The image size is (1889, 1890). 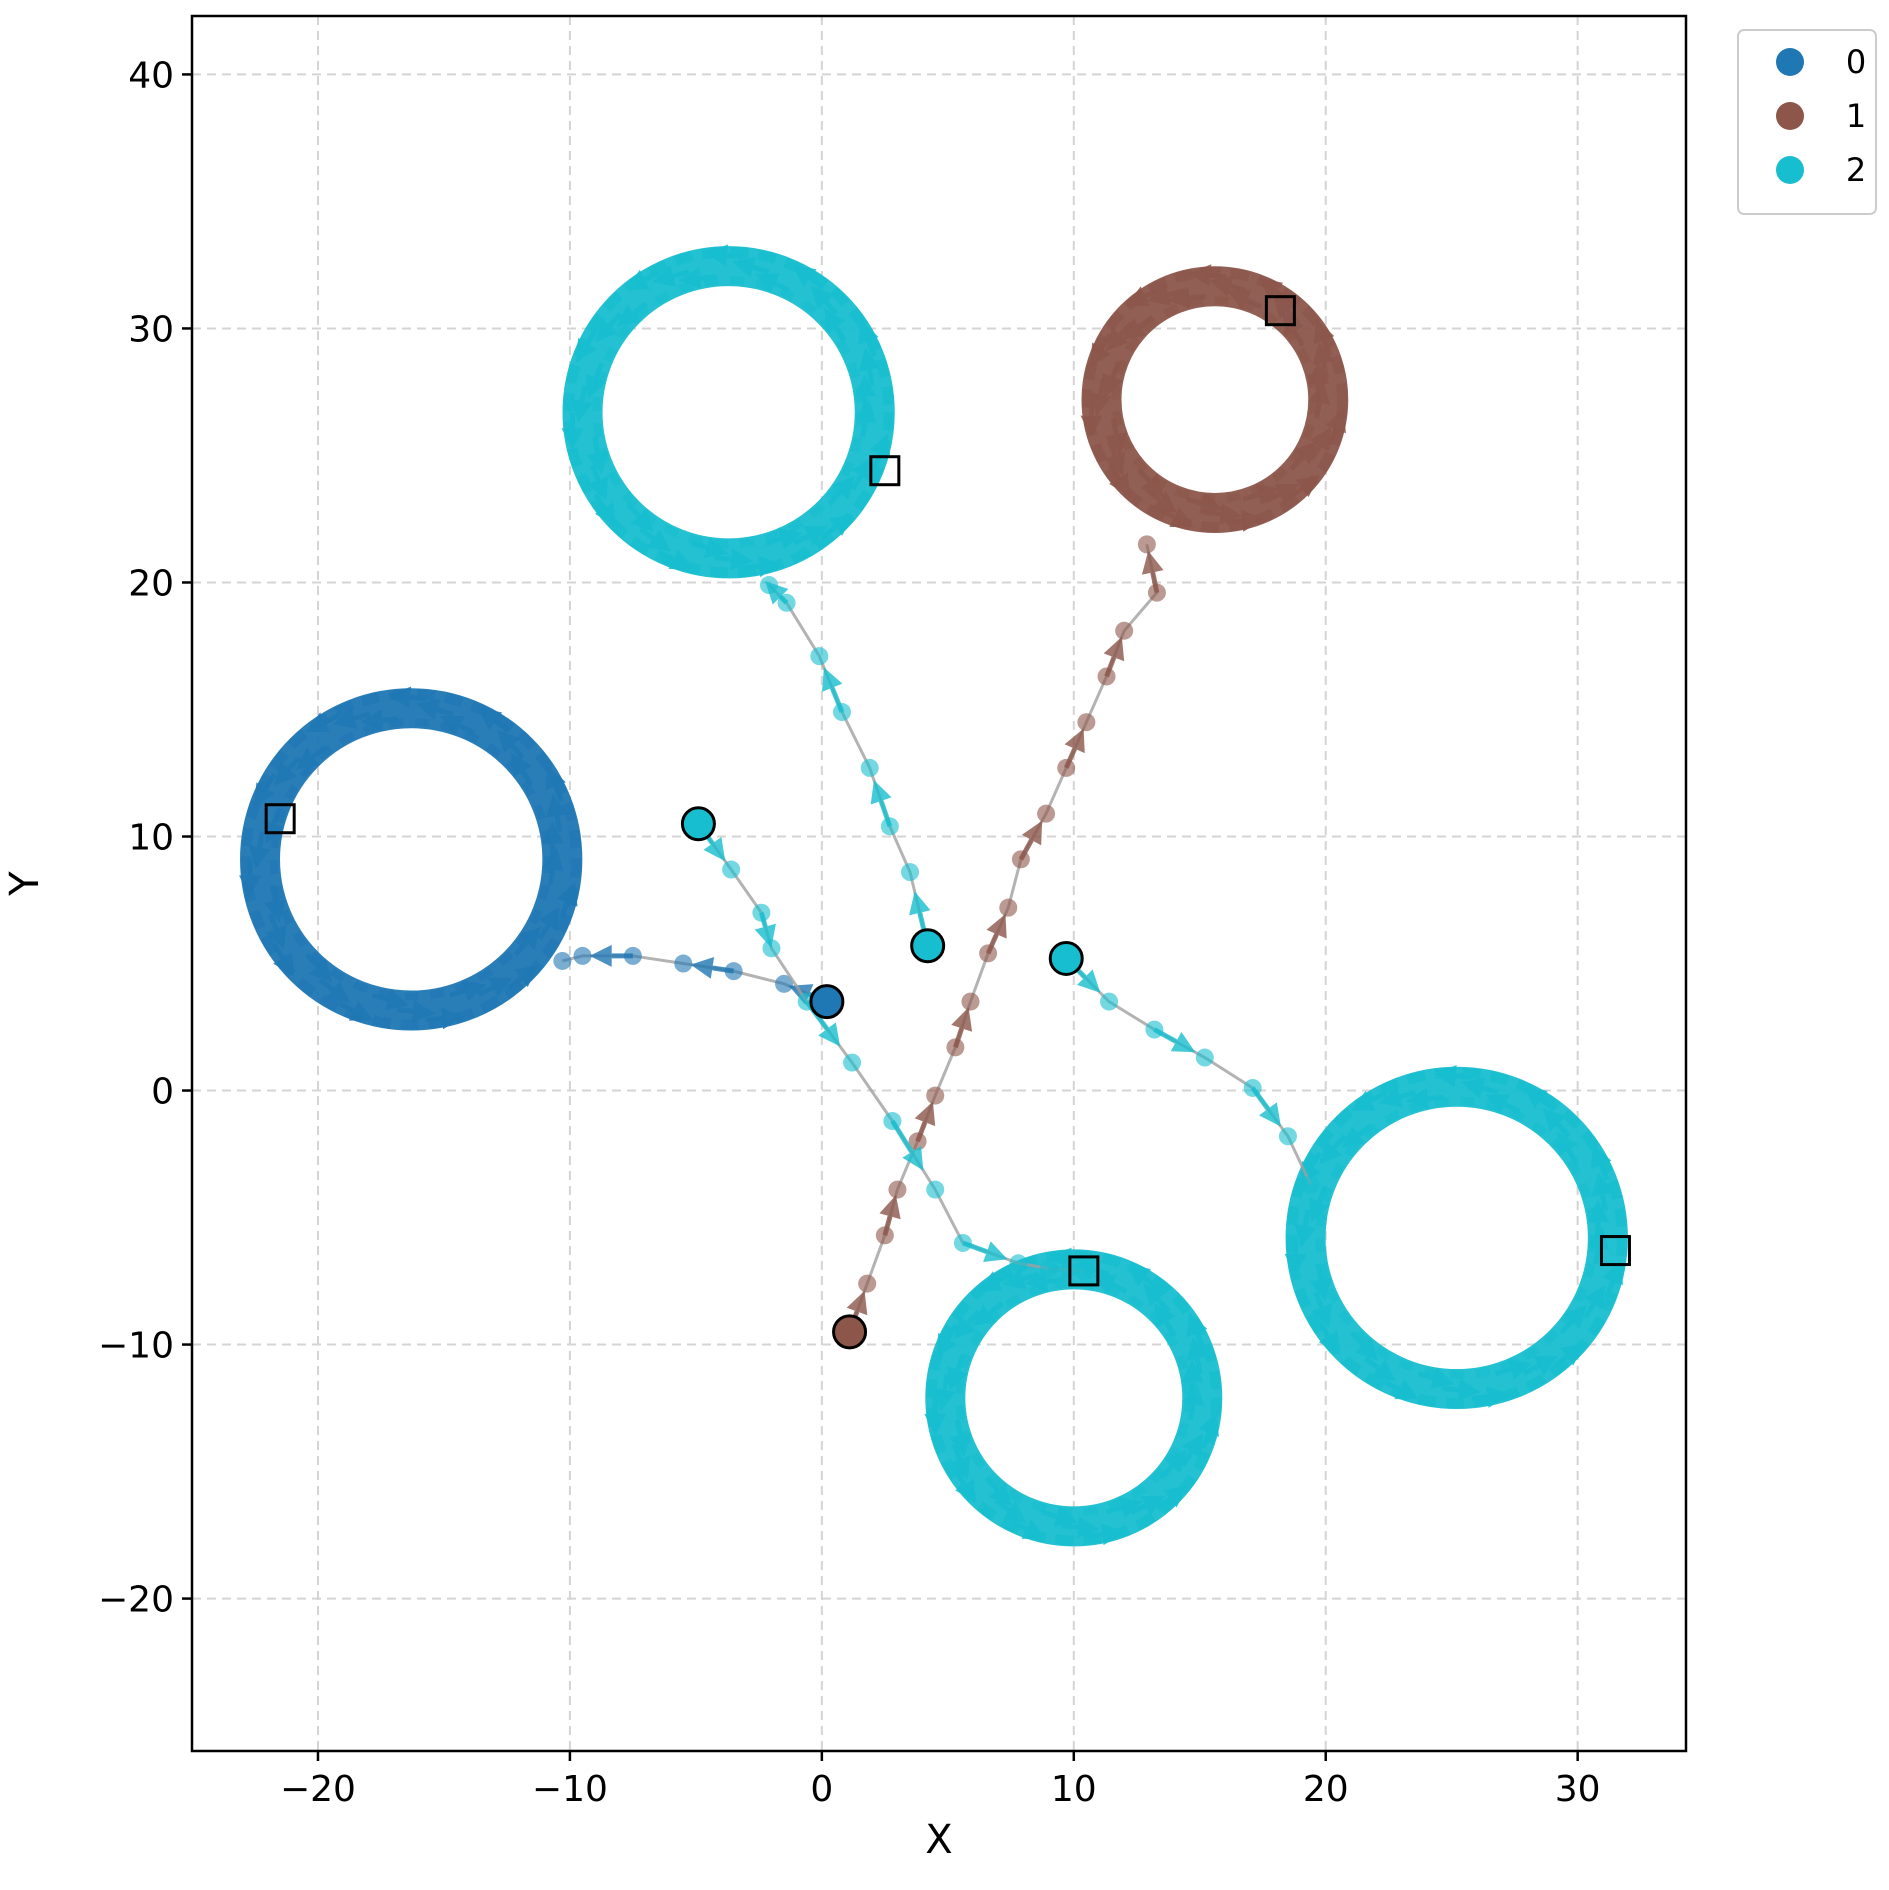 What do you see at coordinates (151, 838) in the screenshot?
I see `y-tick-label: 10` at bounding box center [151, 838].